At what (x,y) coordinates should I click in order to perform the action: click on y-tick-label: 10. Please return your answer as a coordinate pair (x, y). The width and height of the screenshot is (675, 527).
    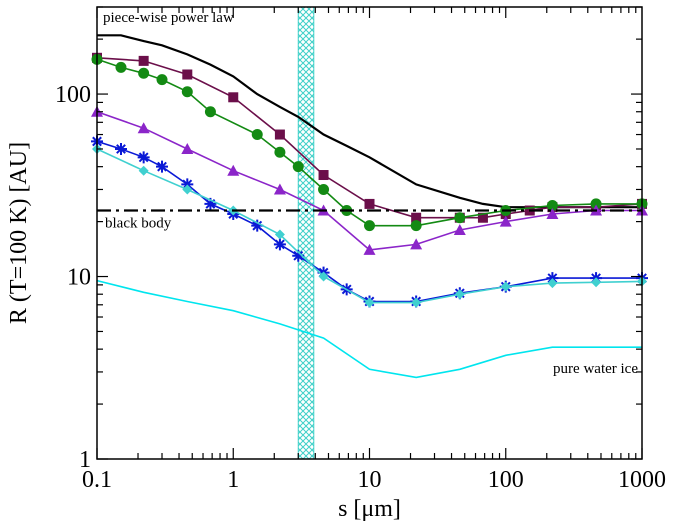
    Looking at the image, I should click on (79, 278).